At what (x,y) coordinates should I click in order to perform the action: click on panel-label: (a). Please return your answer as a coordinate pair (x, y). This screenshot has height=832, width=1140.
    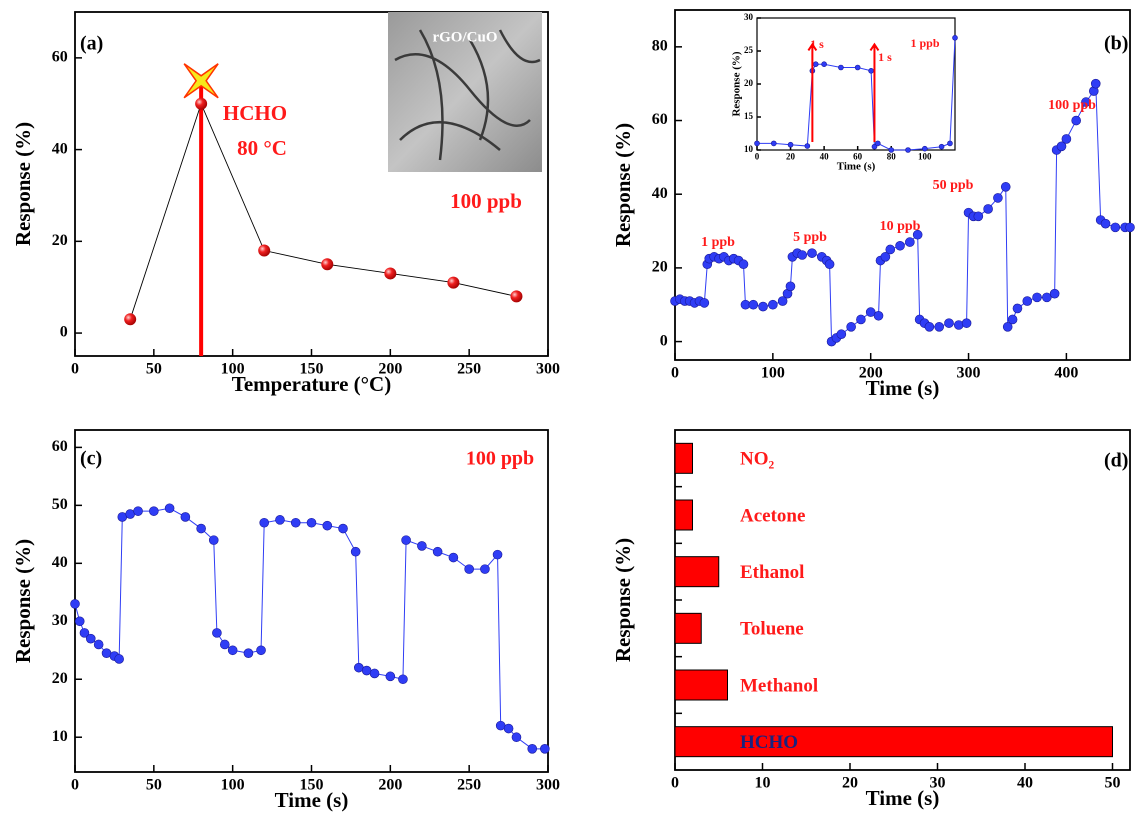
    Looking at the image, I should click on (91, 44).